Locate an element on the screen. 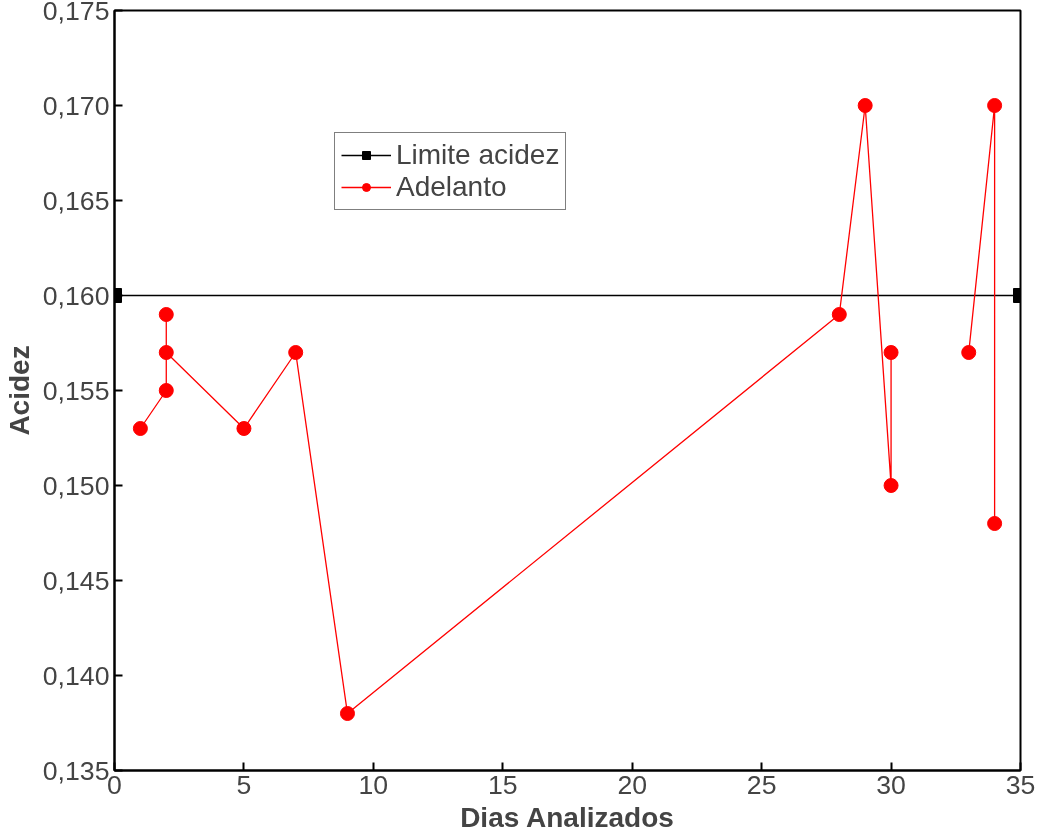  x-tick-label: 20 is located at coordinates (632, 784).